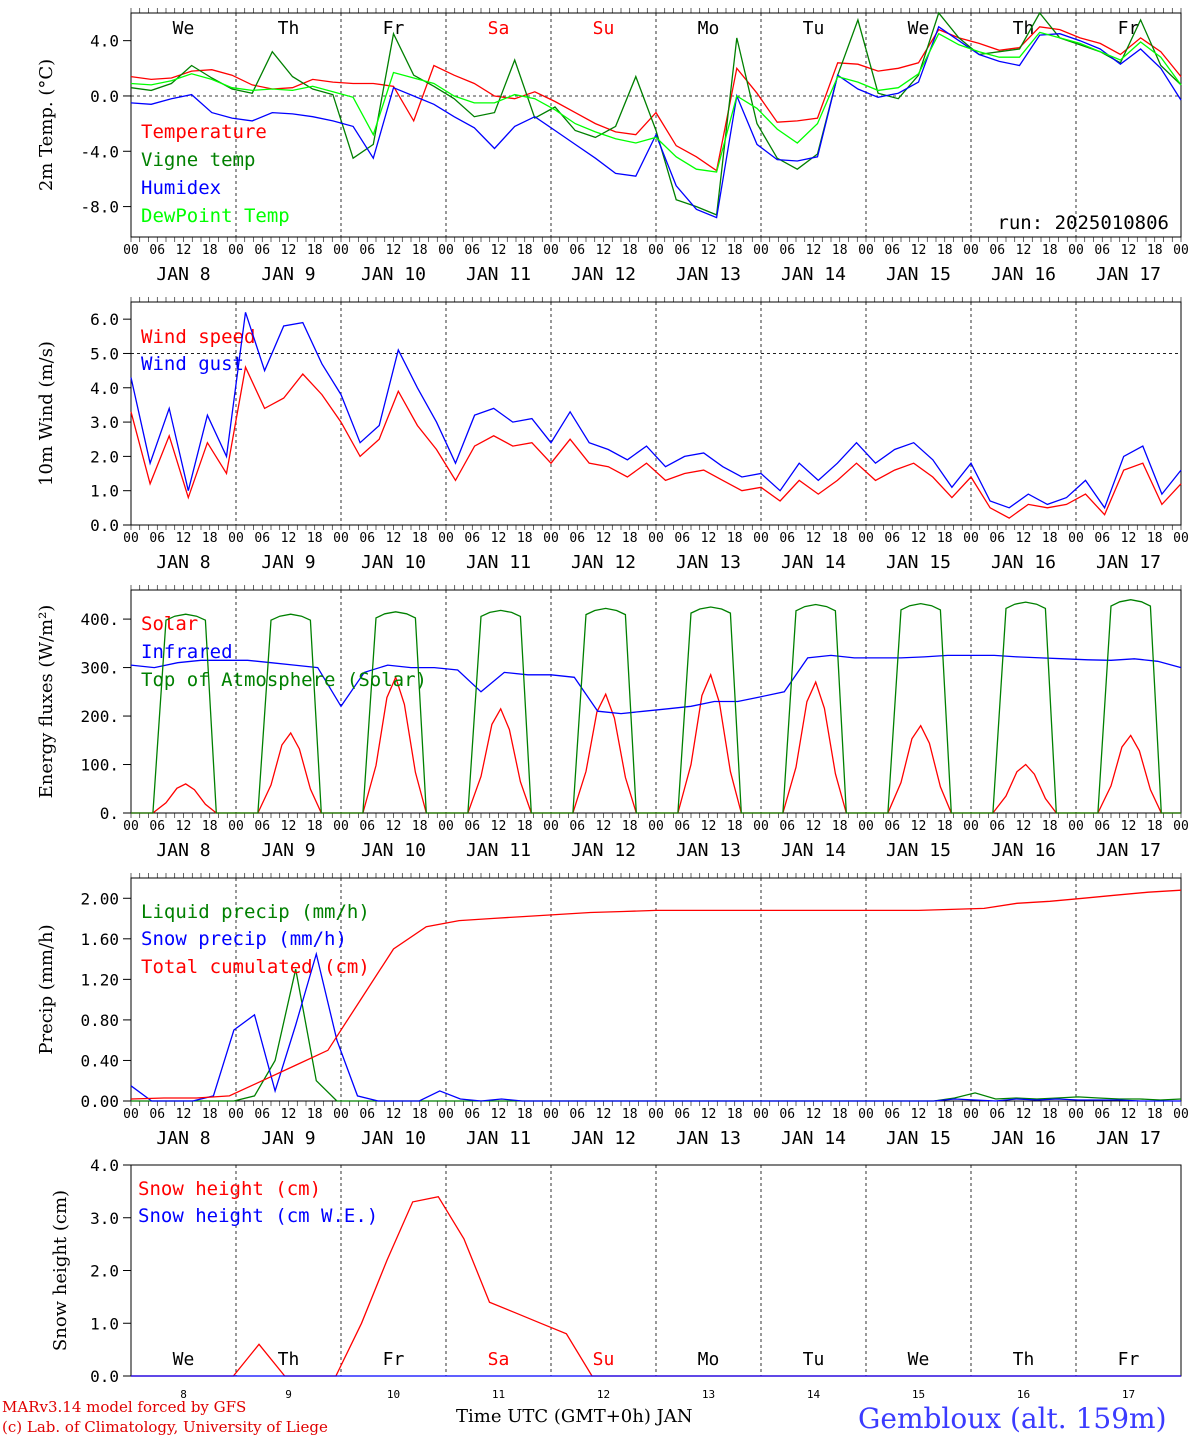  What do you see at coordinates (99, 1060) in the screenshot?
I see `y-tick-label: 0.40` at bounding box center [99, 1060].